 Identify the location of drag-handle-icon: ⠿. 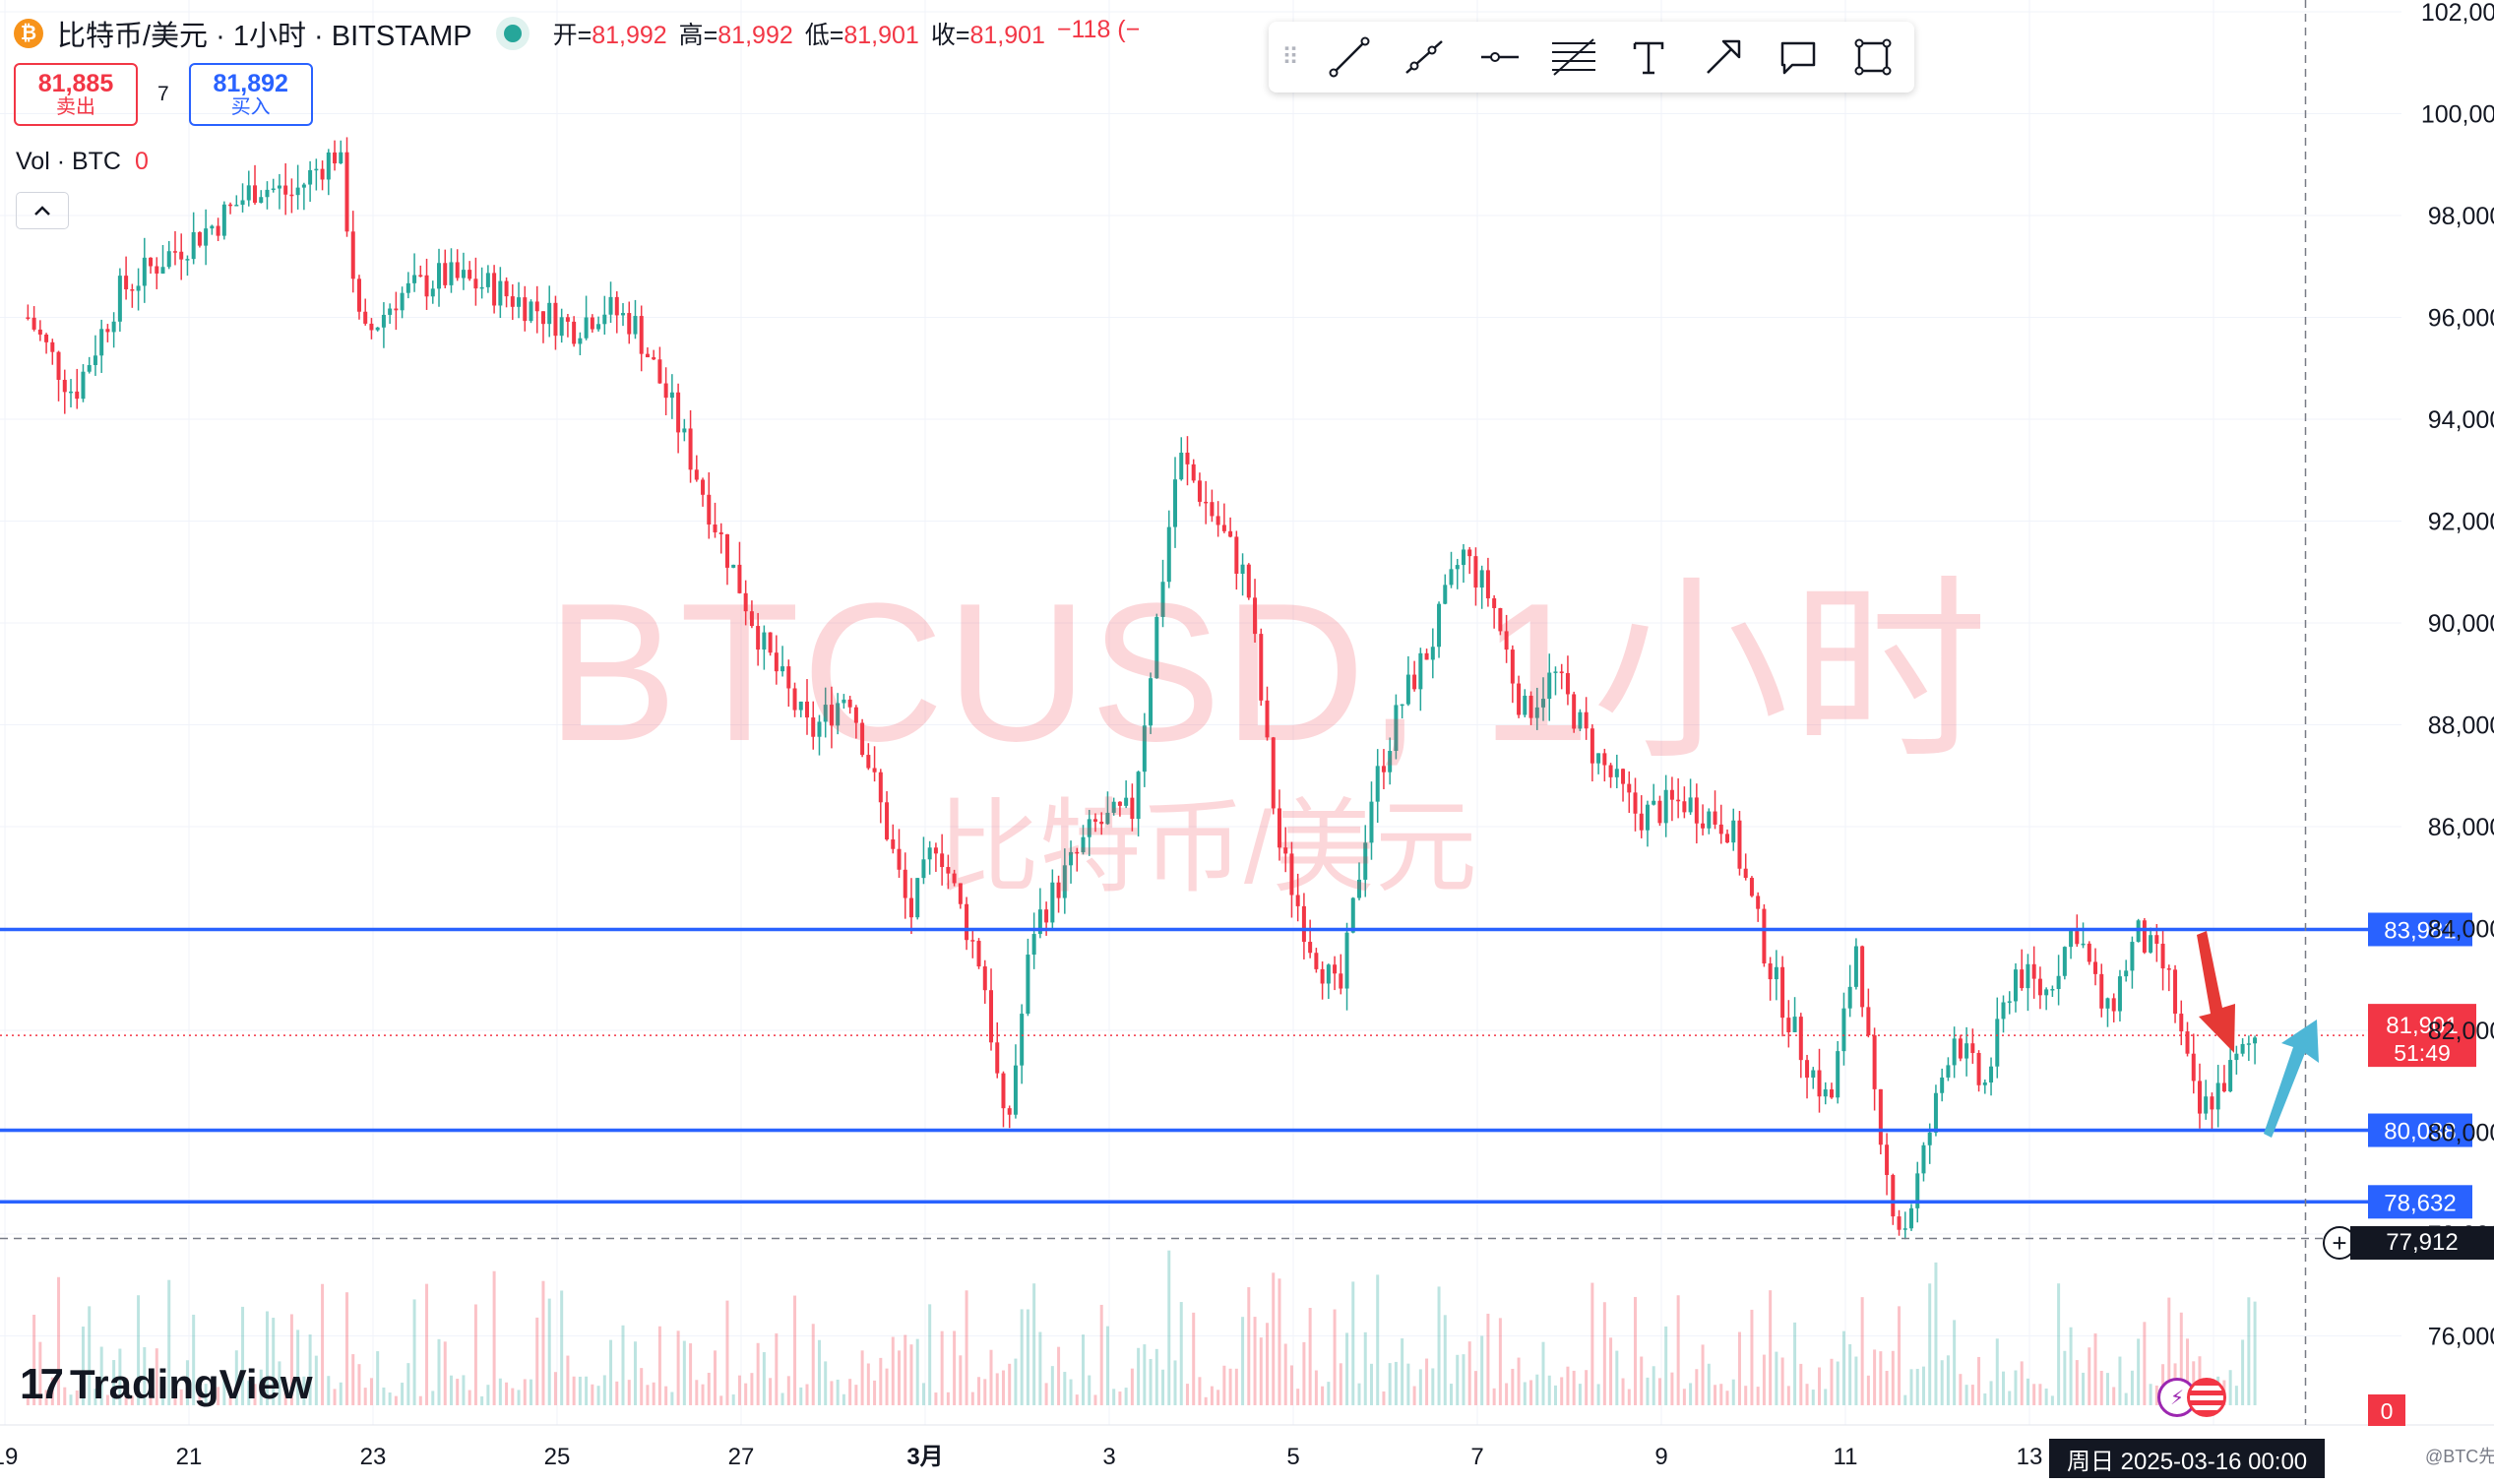
(1290, 57).